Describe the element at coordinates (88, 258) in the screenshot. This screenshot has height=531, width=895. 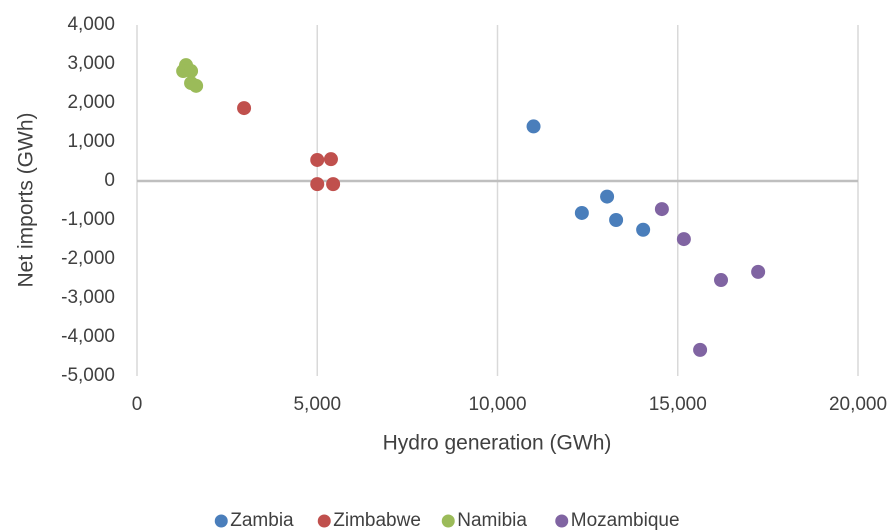
I see `y-tick-label: -2,000` at that location.